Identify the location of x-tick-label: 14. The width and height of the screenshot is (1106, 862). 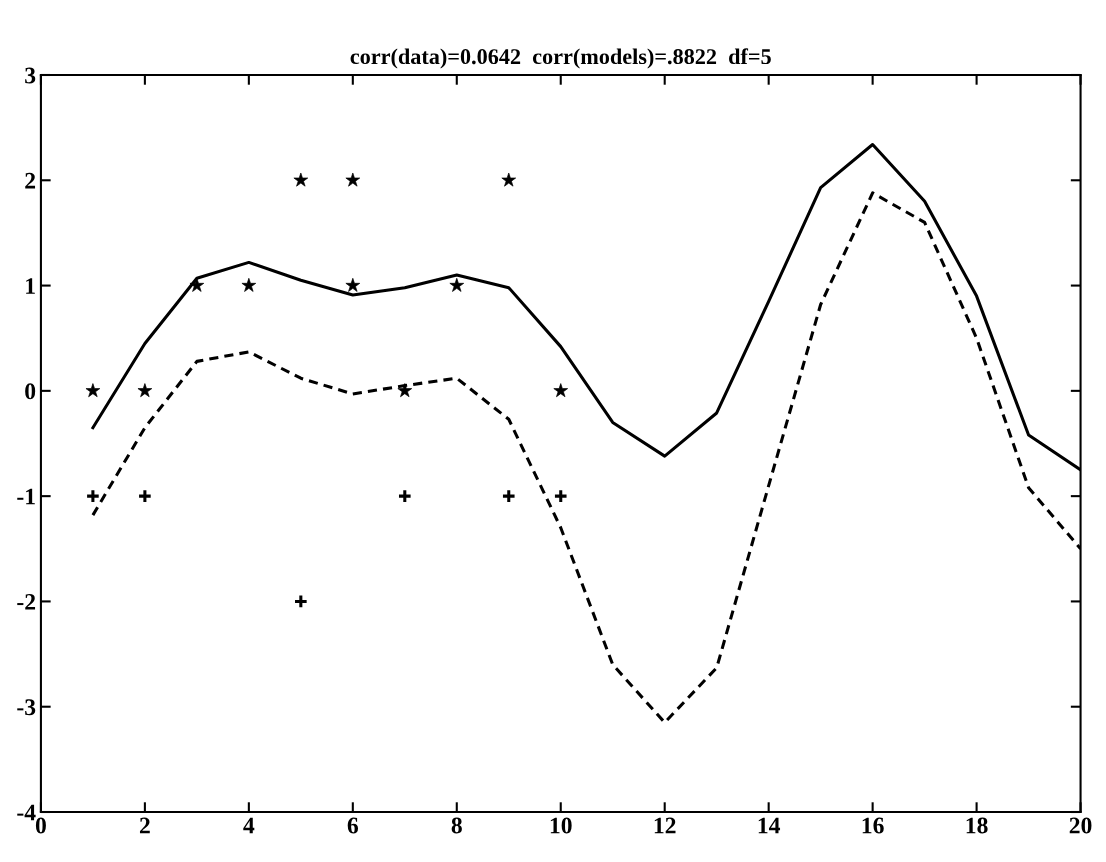
(769, 825).